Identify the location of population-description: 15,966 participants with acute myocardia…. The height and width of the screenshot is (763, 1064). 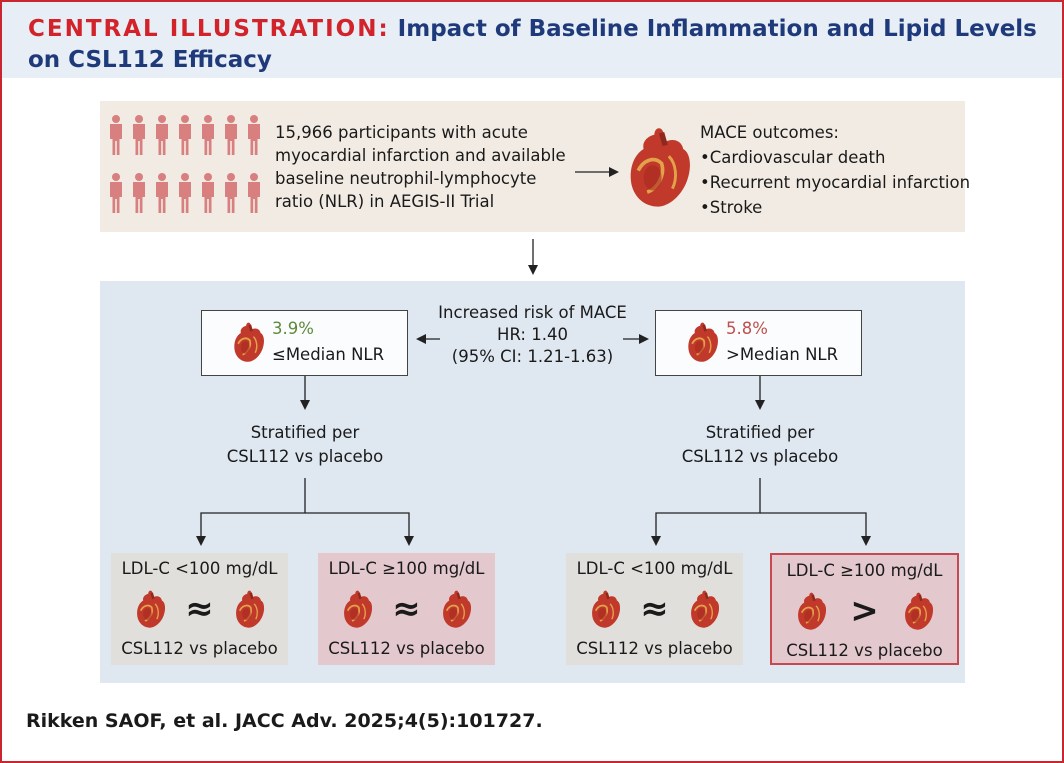
(420, 167).